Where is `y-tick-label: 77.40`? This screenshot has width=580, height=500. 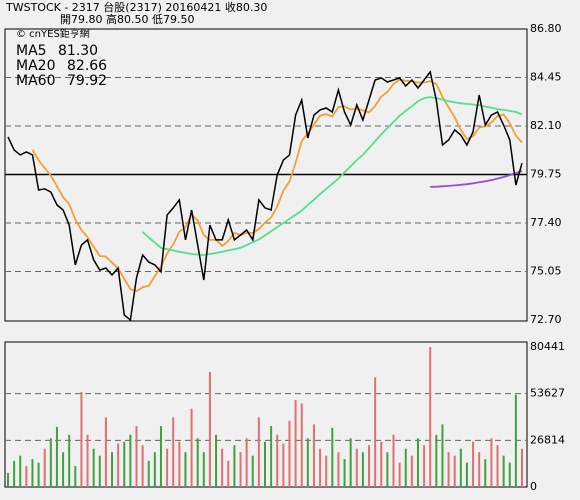 y-tick-label: 77.40 is located at coordinates (546, 222).